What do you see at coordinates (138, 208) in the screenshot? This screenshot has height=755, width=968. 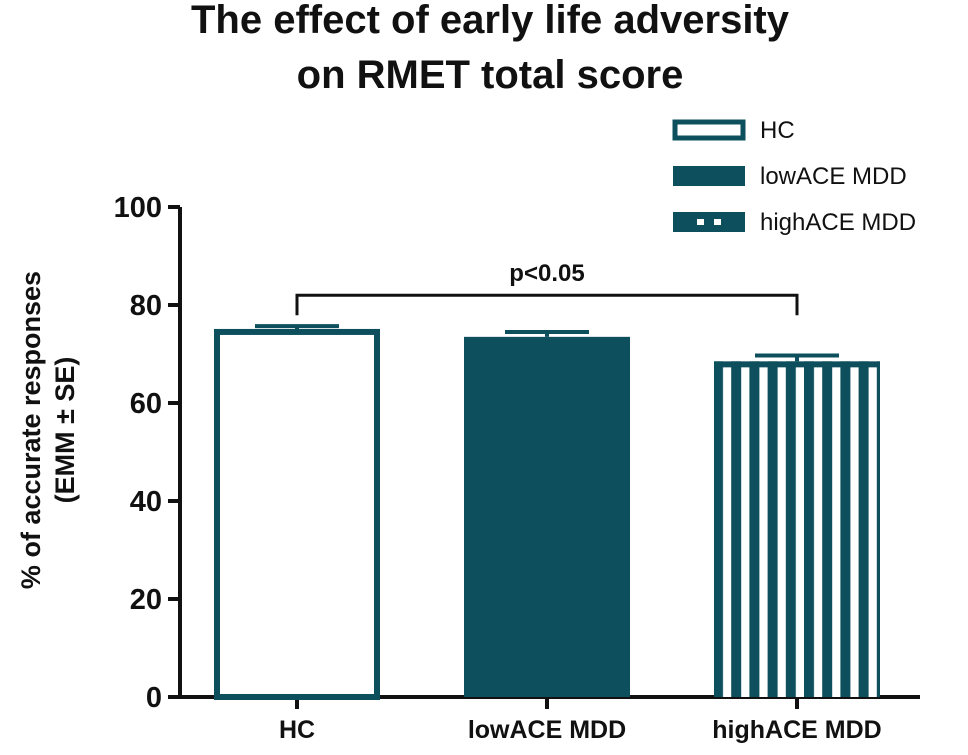 I see `y-tick-label-100: 100` at bounding box center [138, 208].